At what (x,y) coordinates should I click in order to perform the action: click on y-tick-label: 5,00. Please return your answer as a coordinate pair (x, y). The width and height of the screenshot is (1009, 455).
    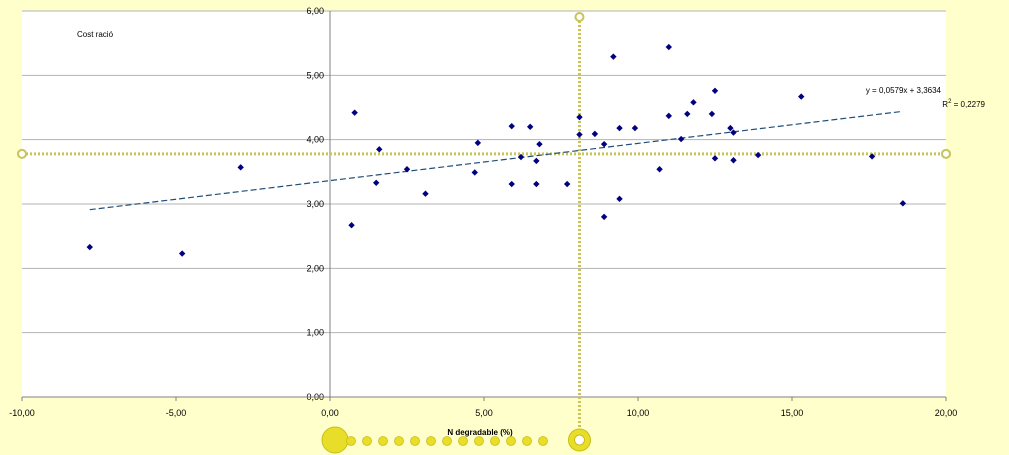
    Looking at the image, I should click on (315, 75).